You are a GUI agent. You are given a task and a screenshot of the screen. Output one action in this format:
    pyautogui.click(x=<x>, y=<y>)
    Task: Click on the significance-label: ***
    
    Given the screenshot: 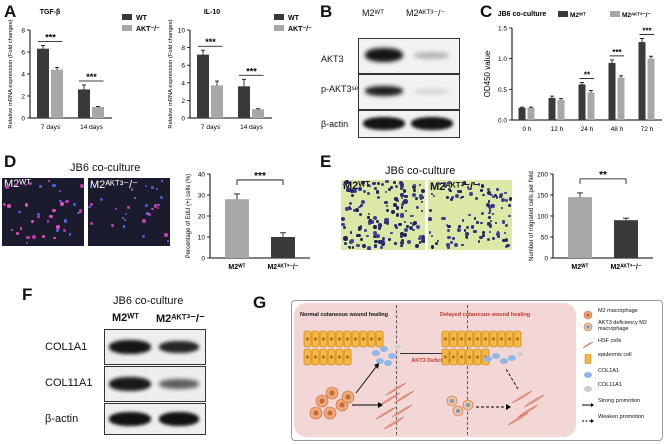 What is the action you would take?
    pyautogui.click(x=251, y=71)
    